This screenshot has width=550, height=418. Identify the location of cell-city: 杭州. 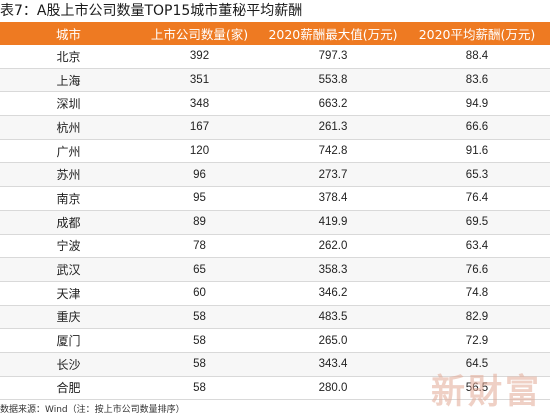
(68, 127).